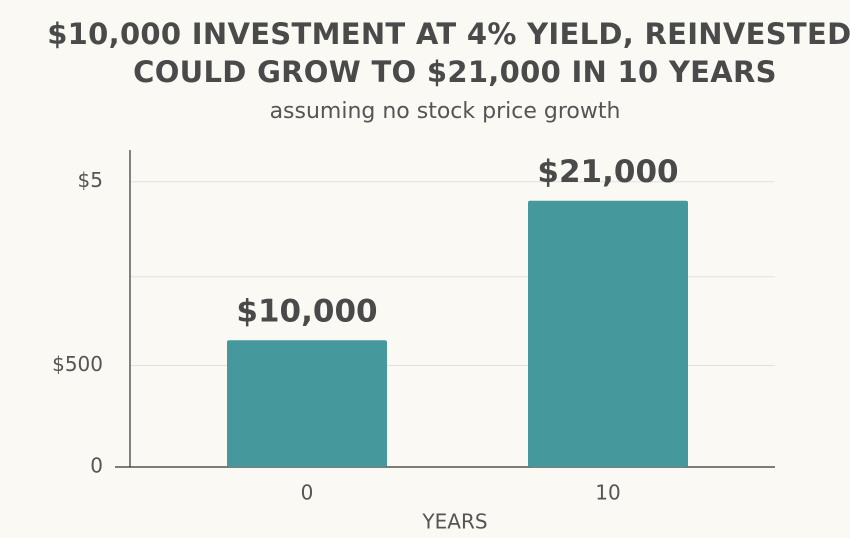 This screenshot has height=538, width=850. Describe the element at coordinates (77, 364) in the screenshot. I see `y-tick-label: $500` at that location.